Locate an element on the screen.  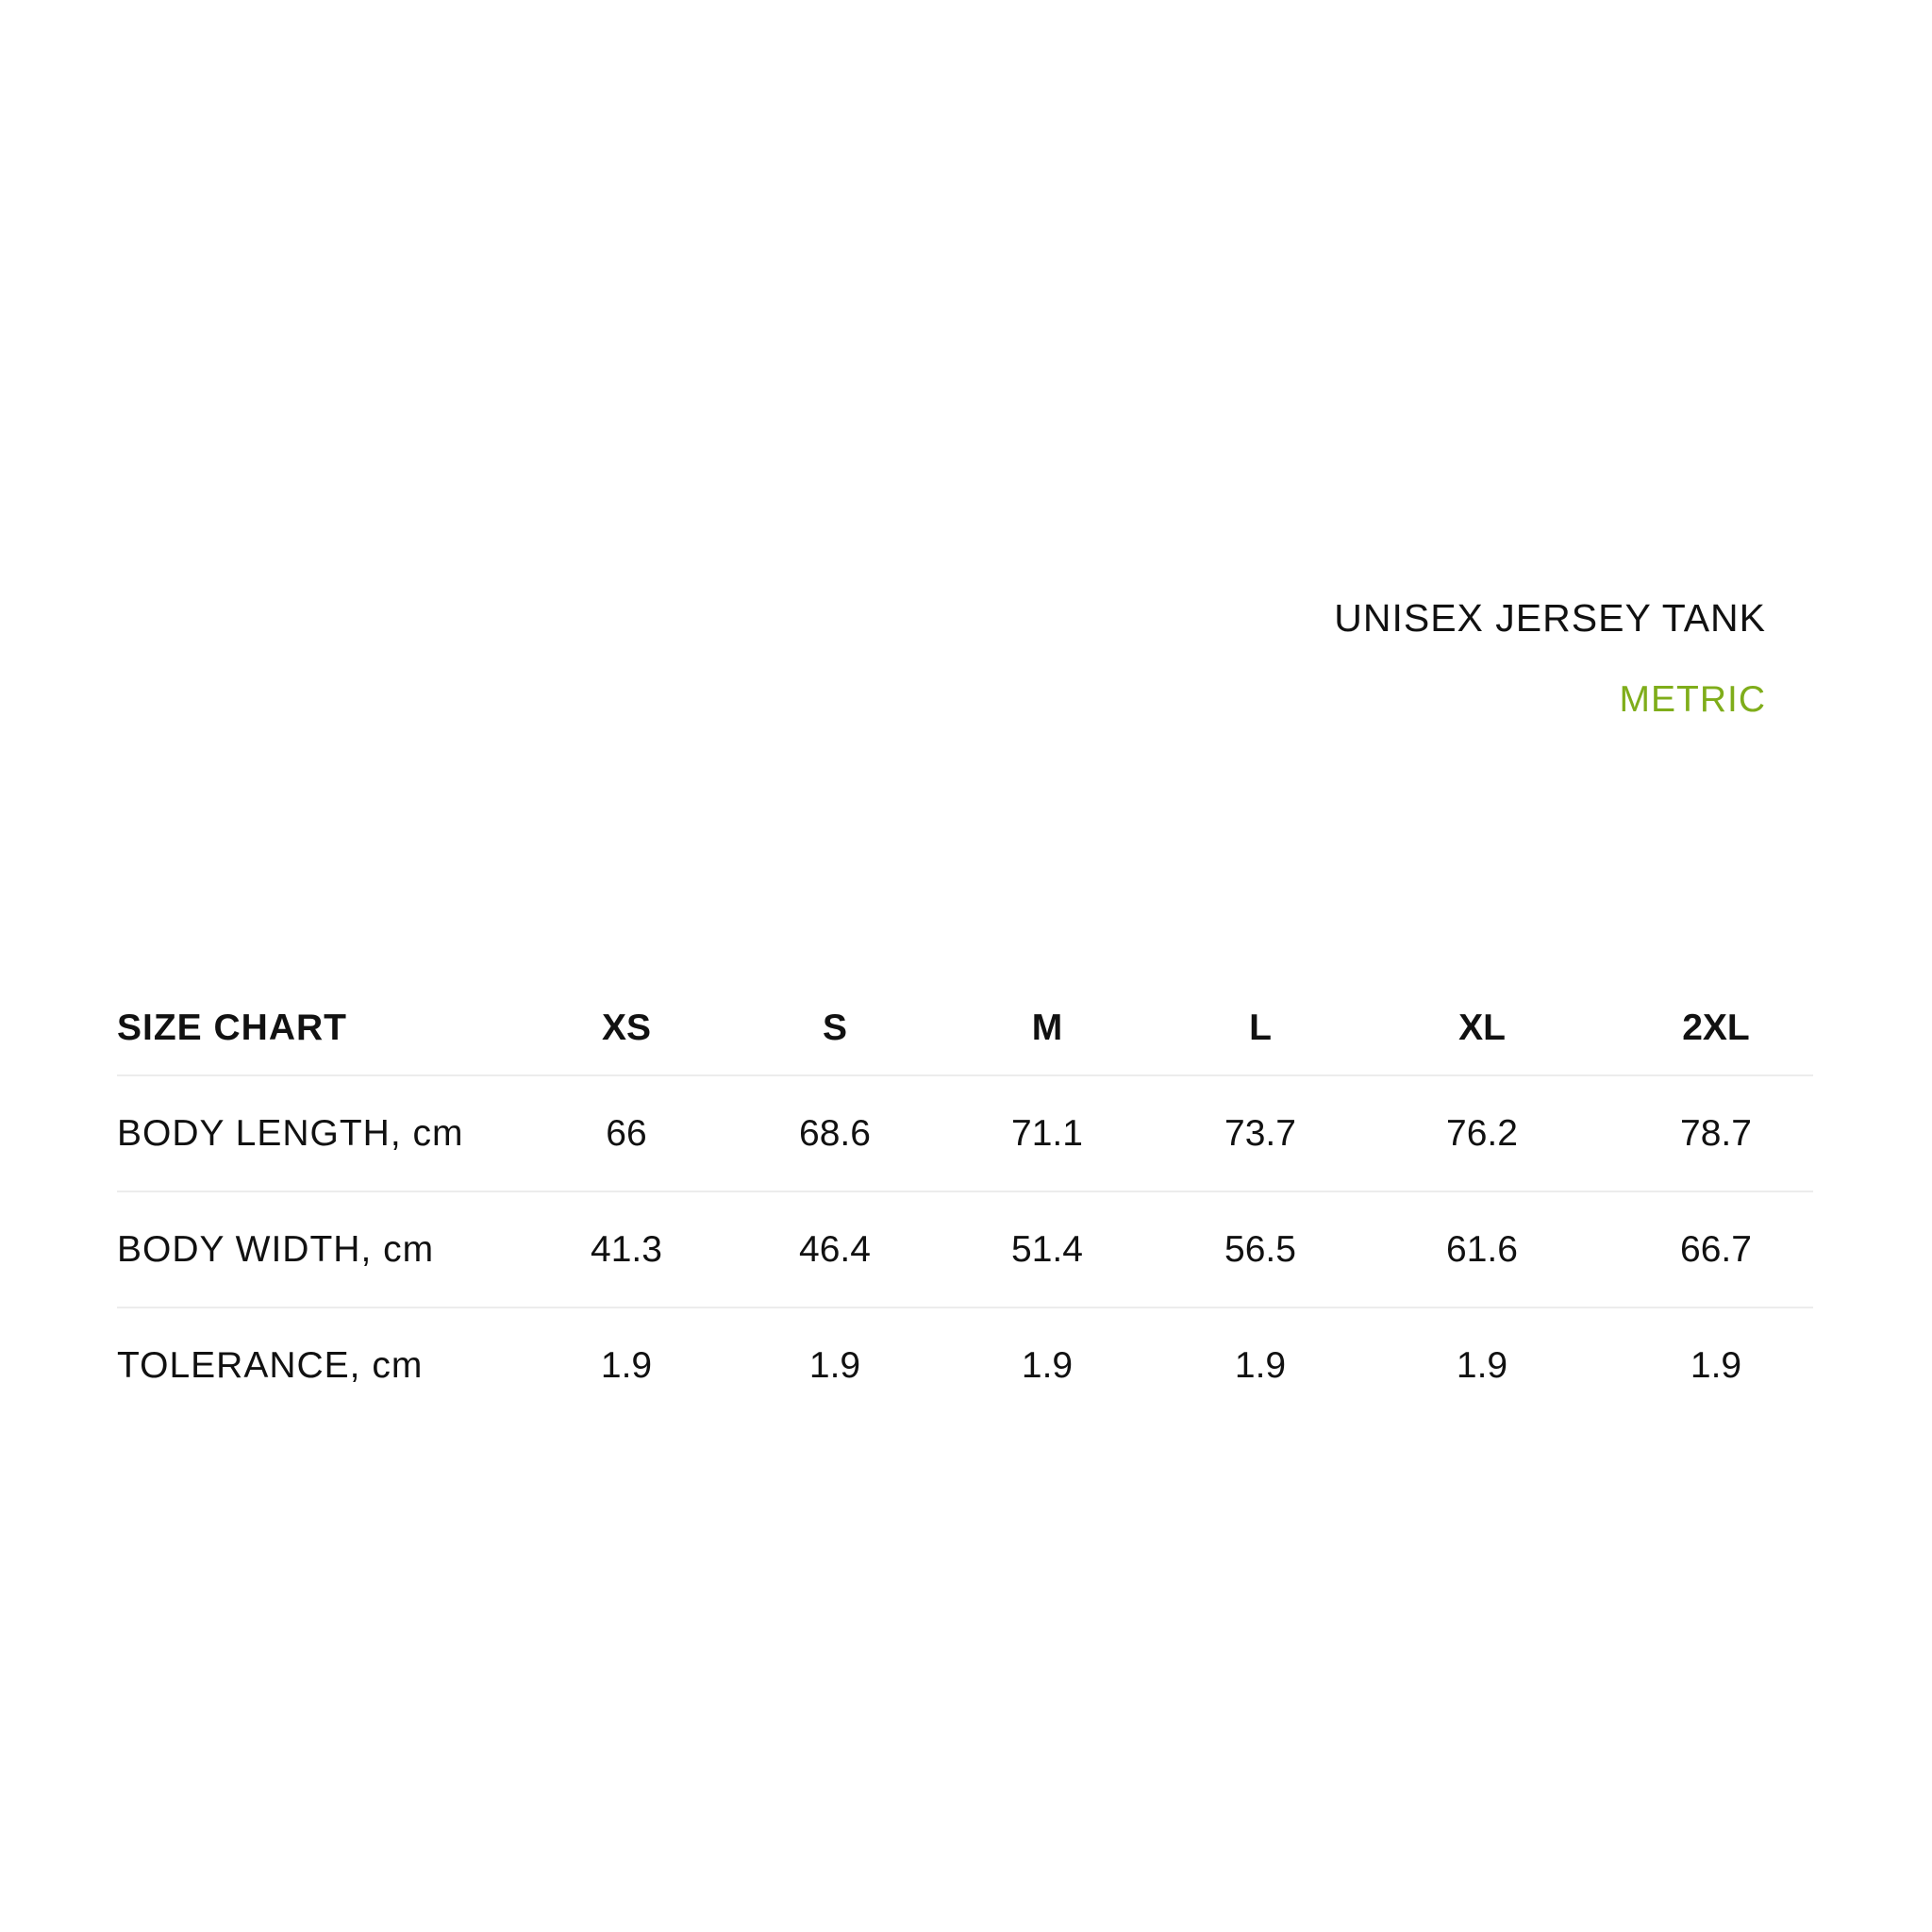
table-cell: 76.2 is located at coordinates (1482, 1133).